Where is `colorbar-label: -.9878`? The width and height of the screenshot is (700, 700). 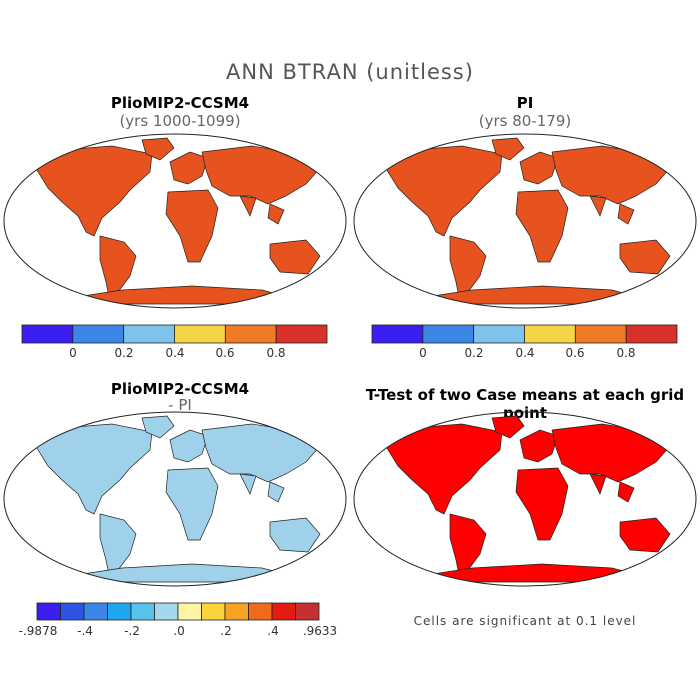
colorbar-label: -.9878 is located at coordinates (38, 631).